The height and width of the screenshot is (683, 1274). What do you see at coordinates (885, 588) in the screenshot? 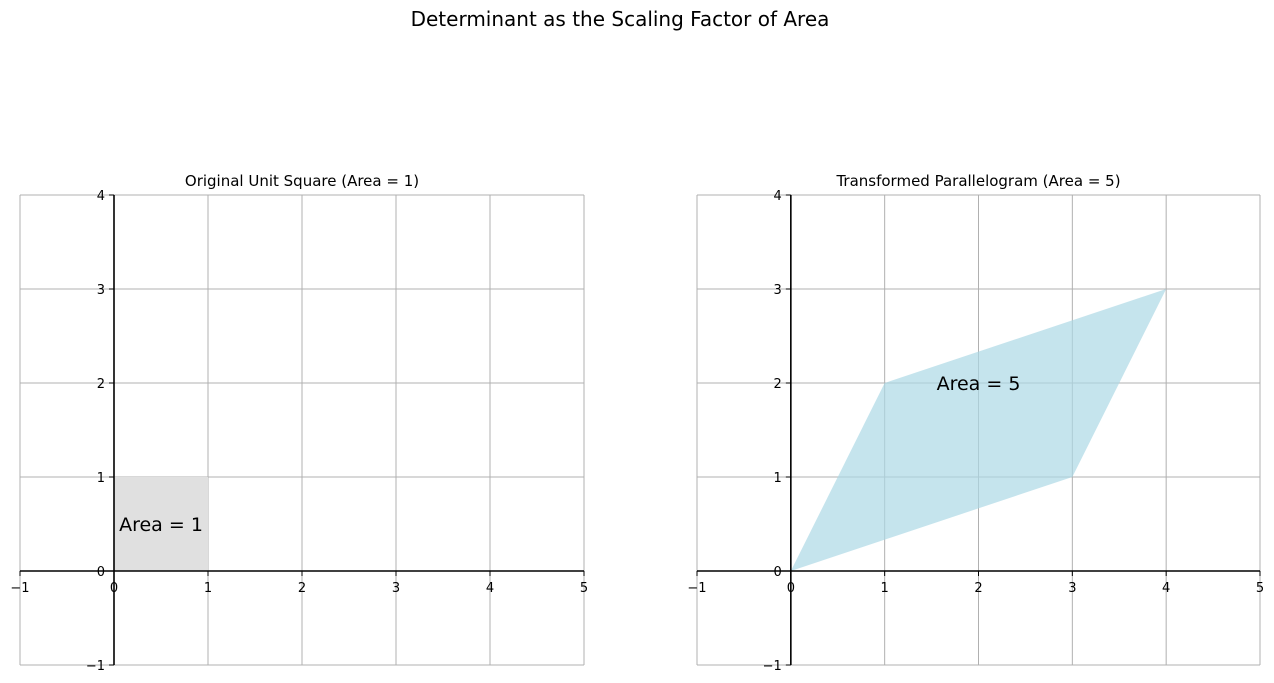
I see `right-xtick-label-1: 1` at bounding box center [885, 588].